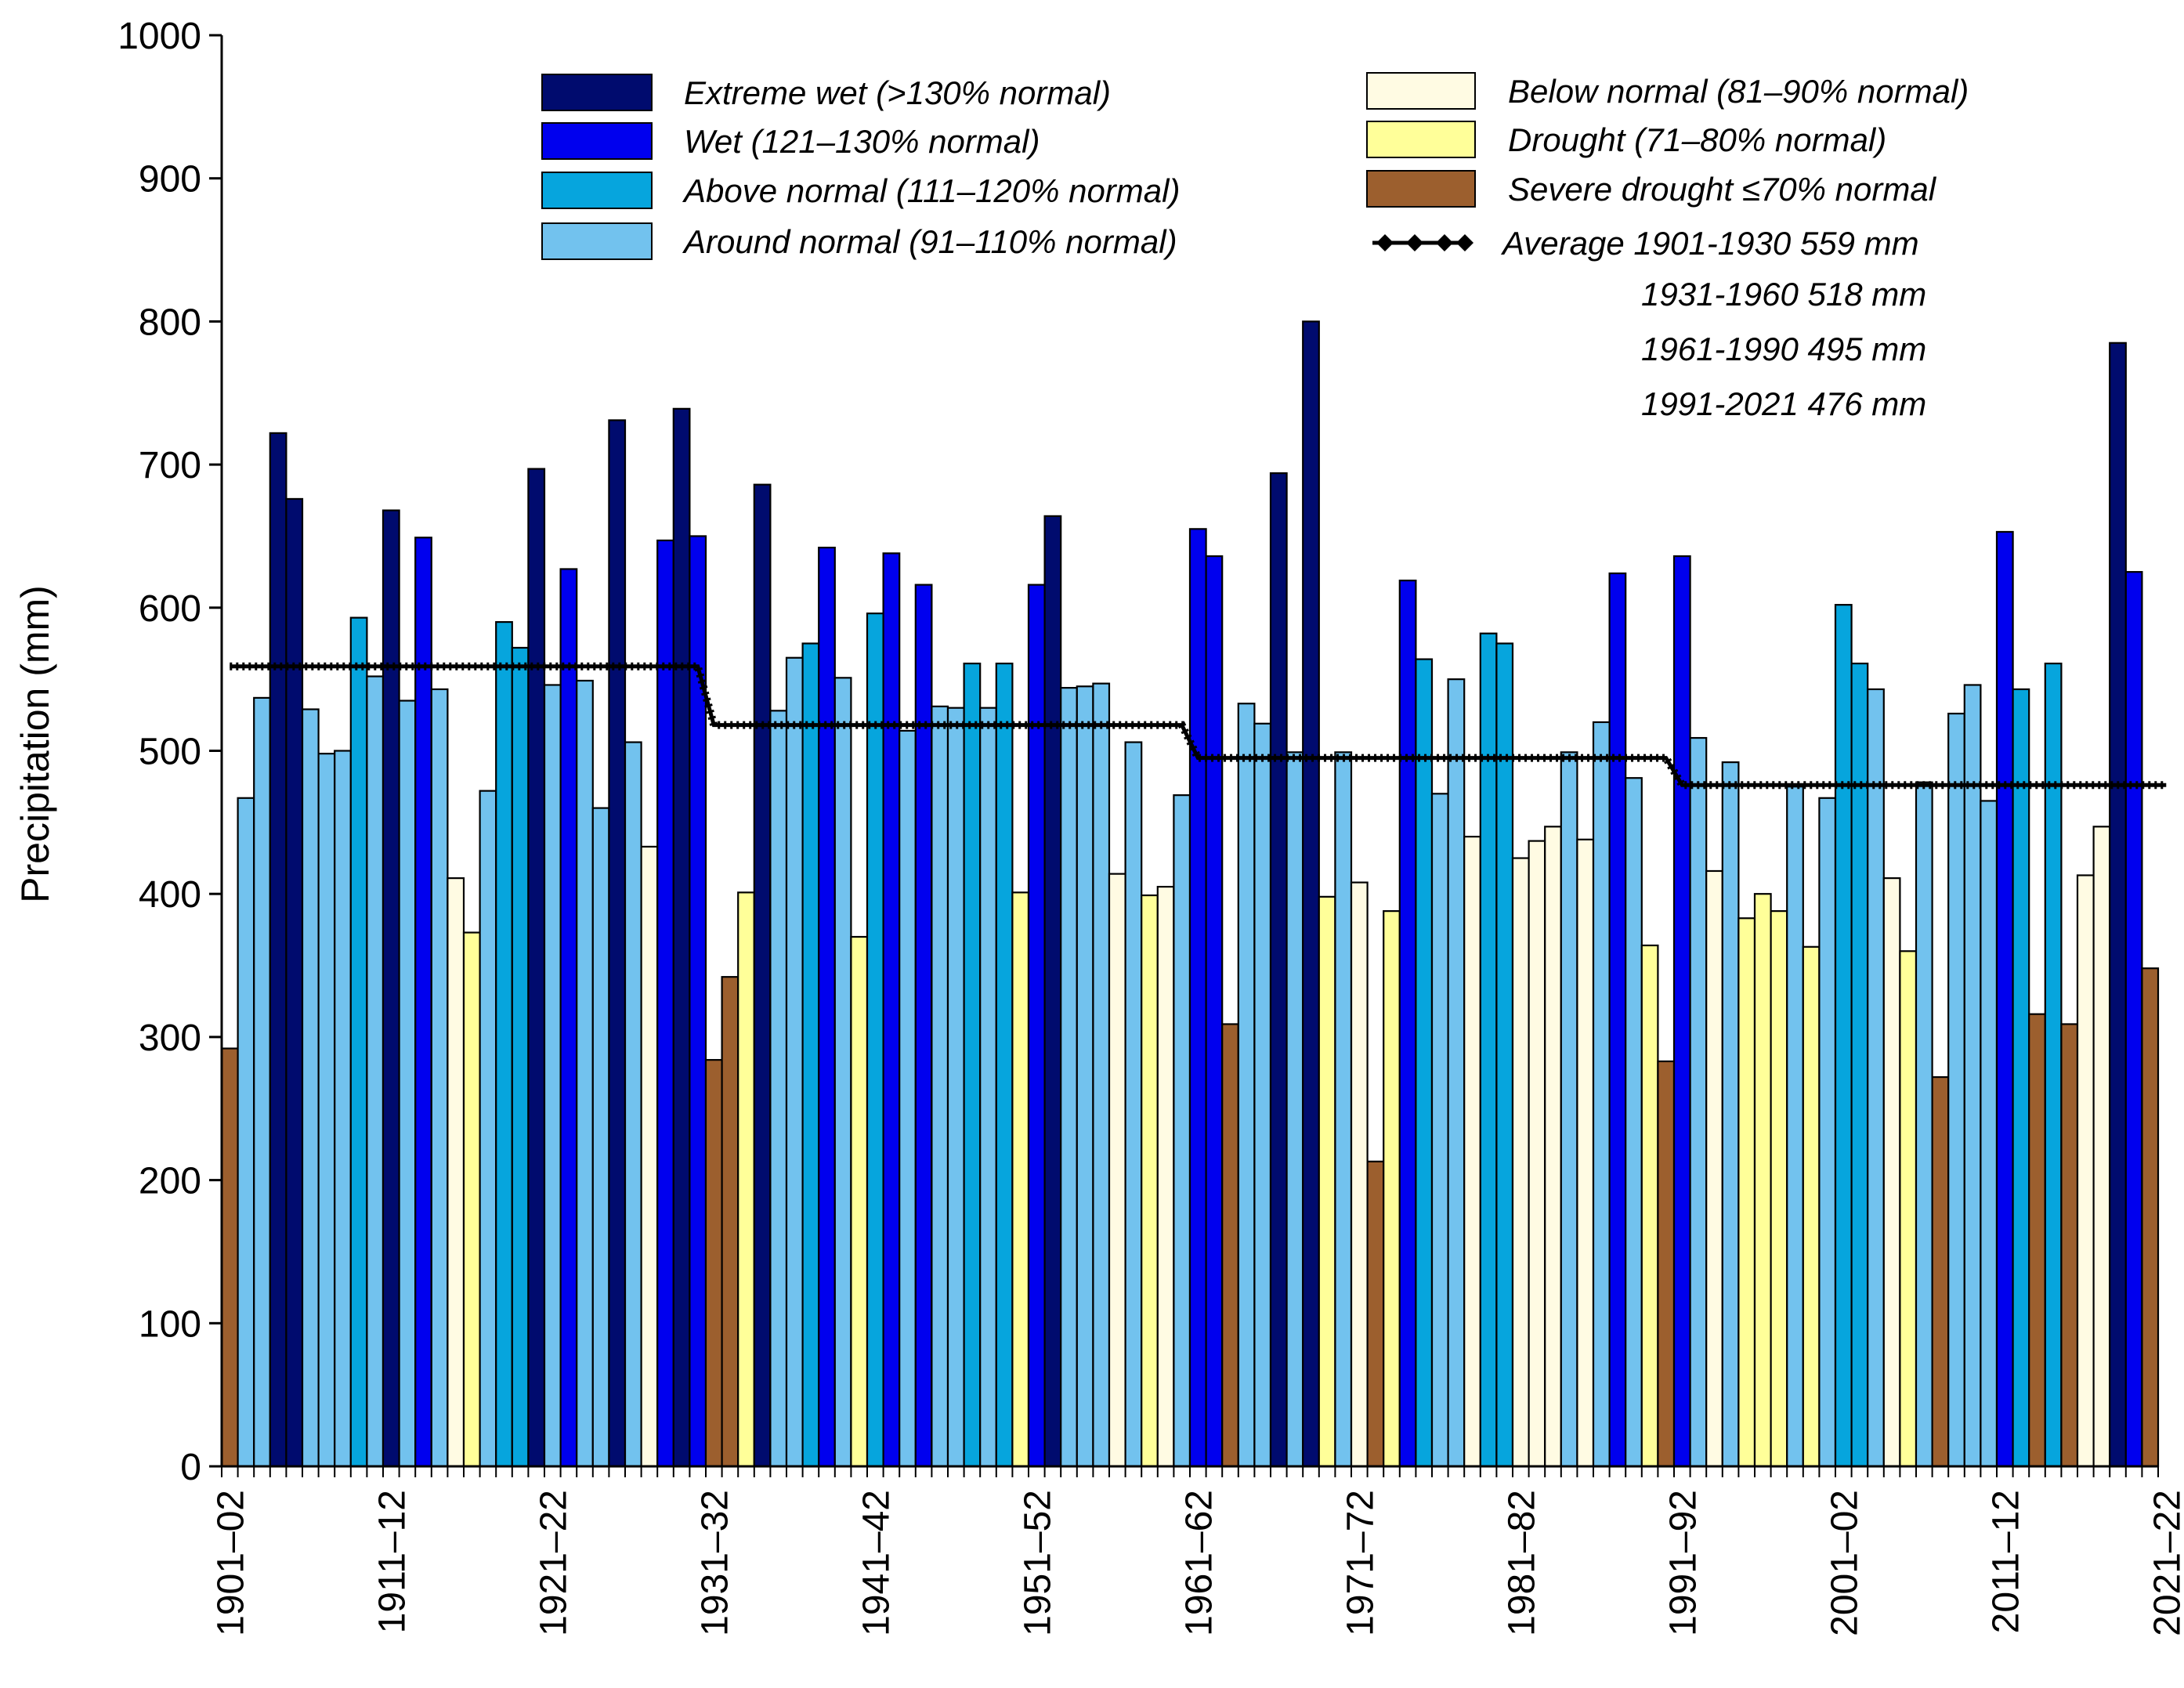  I want to click on bar-2005, so click(1908, 1209).